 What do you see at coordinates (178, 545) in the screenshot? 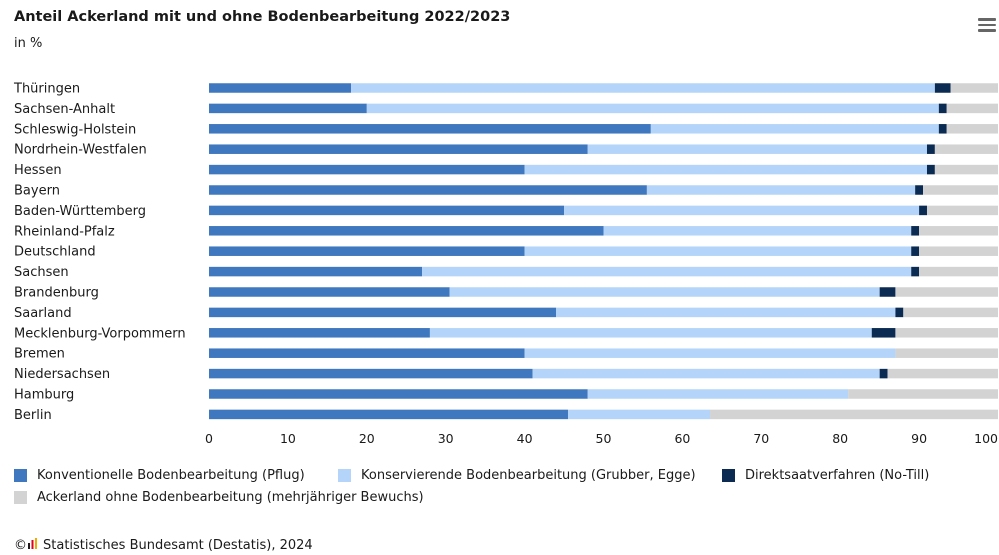
I see `credit-text: Statistisches Bundesamt (Destatis), 2024` at bounding box center [178, 545].